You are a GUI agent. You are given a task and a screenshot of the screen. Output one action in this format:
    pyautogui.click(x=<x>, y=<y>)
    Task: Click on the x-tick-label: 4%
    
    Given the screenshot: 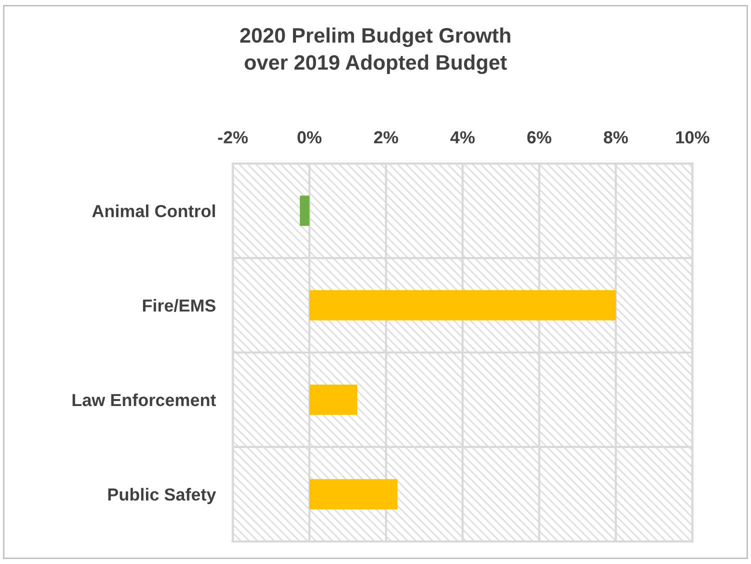 What is the action you would take?
    pyautogui.click(x=462, y=137)
    